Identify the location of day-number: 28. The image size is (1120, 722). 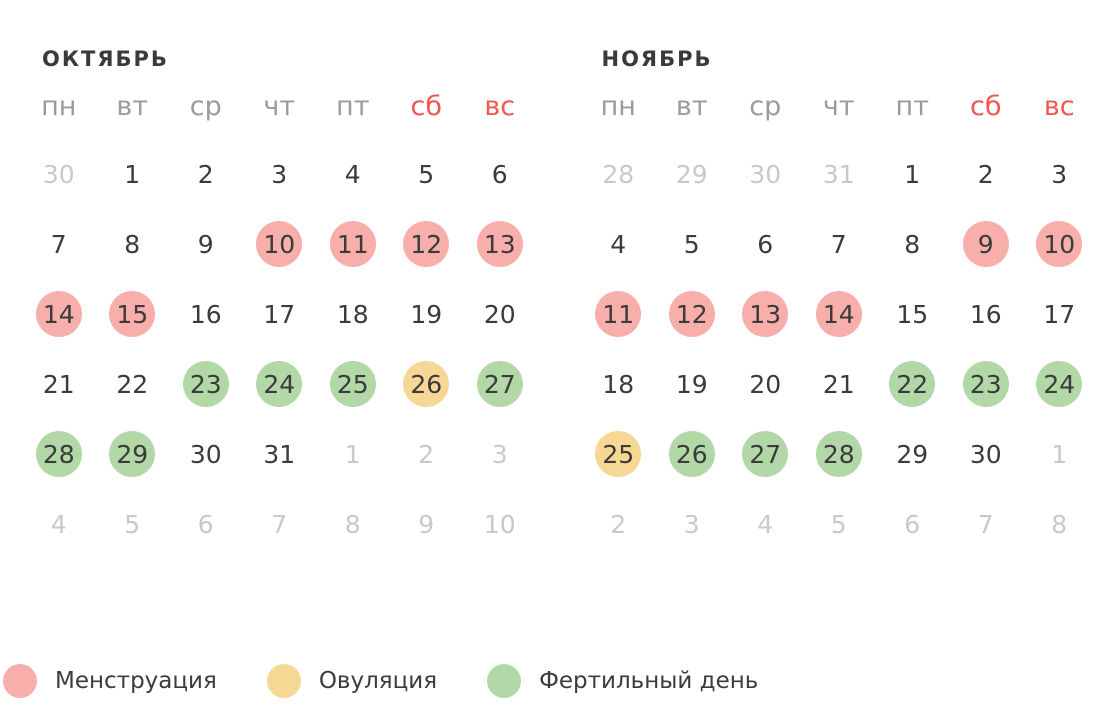
(838, 454).